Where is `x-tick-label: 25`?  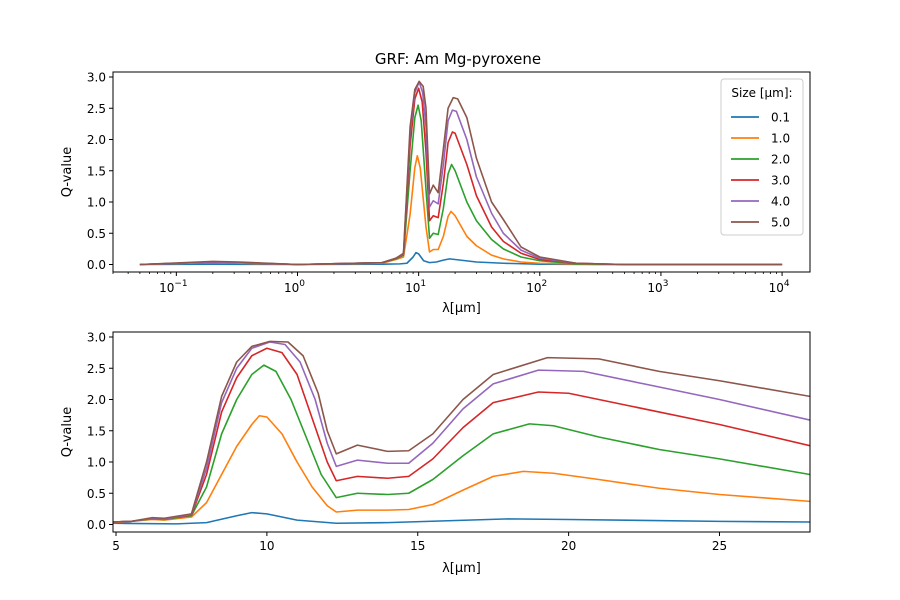 x-tick-label: 25 is located at coordinates (719, 546).